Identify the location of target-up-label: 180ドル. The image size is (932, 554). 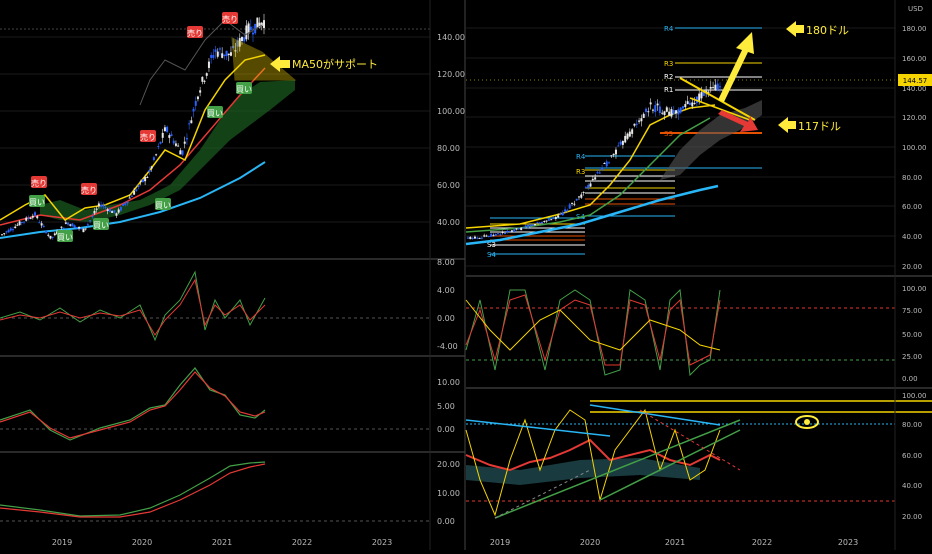
(817, 29).